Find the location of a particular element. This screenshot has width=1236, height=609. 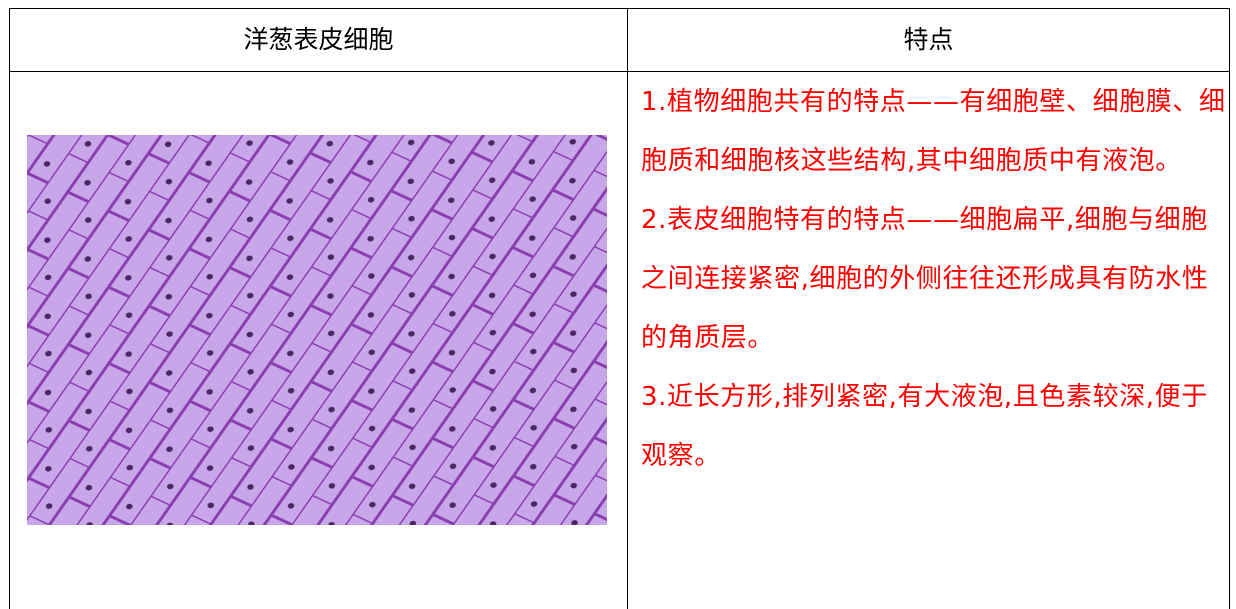

column-border is located at coordinates (627, 309).